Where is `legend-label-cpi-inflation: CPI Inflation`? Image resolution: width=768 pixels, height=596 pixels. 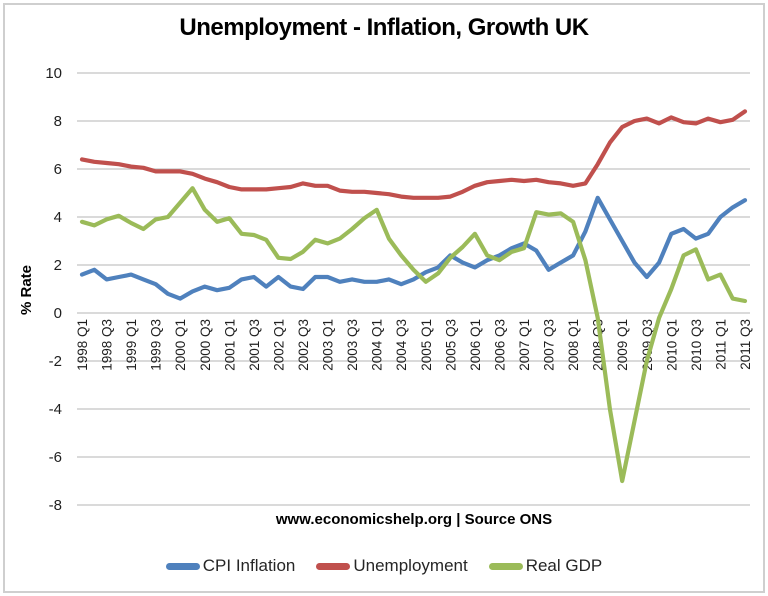
legend-label-cpi-inflation: CPI Inflation is located at coordinates (249, 565).